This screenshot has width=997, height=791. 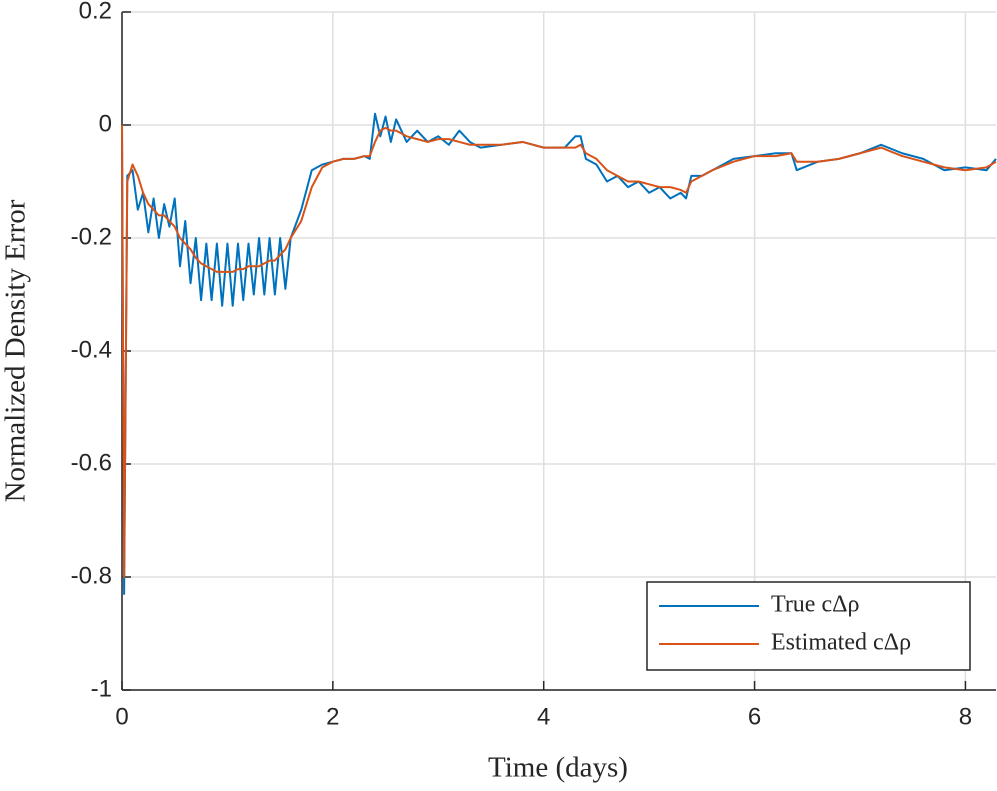 I want to click on y-tick-label: -0.8, so click(x=91, y=575).